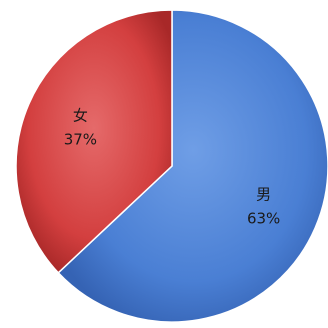  What do you see at coordinates (80, 115) in the screenshot?
I see `slice-name-1: 女` at bounding box center [80, 115].